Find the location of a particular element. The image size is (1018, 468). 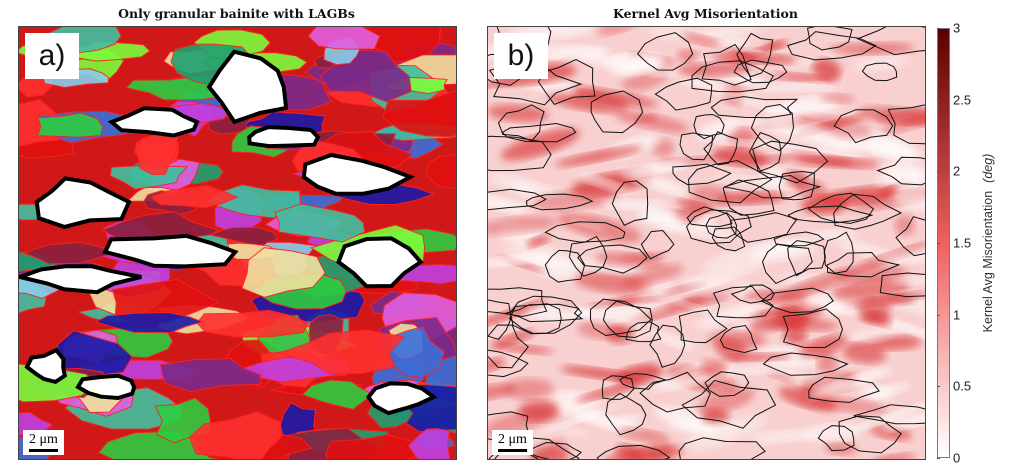

colorbar-tick-label: 3 is located at coordinates (957, 28).